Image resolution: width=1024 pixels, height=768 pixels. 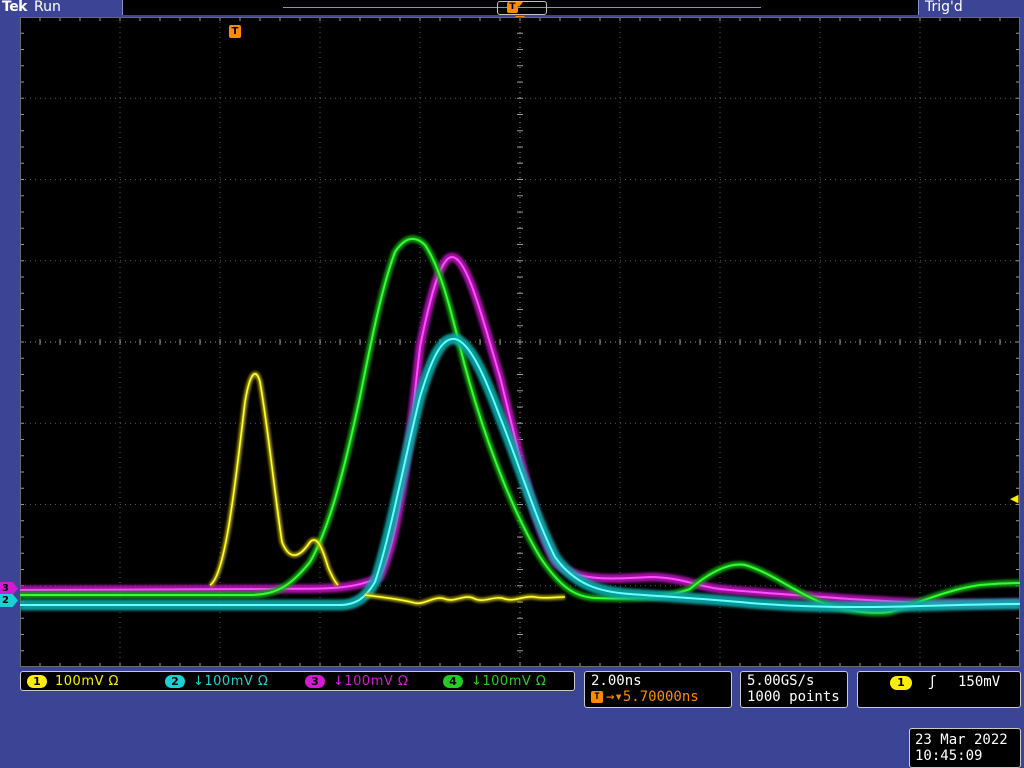 I want to click on delay-trigger-icon: T, so click(x=597, y=697).